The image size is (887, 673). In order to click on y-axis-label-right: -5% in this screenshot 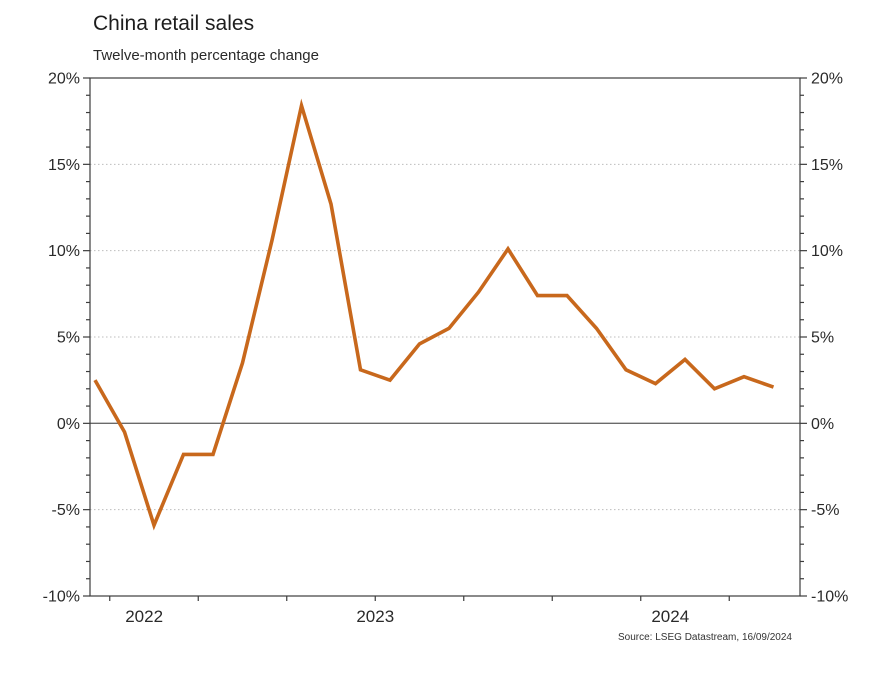, I will do `click(825, 510)`.